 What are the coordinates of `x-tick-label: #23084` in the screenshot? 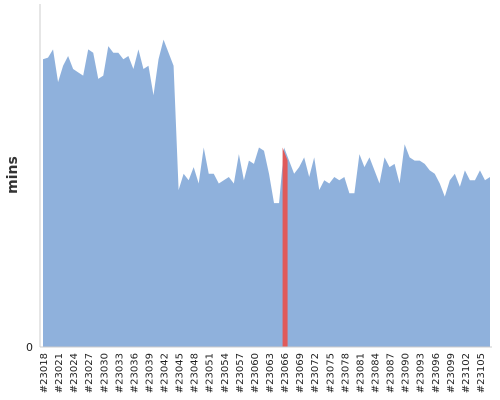 It's located at (375, 373).